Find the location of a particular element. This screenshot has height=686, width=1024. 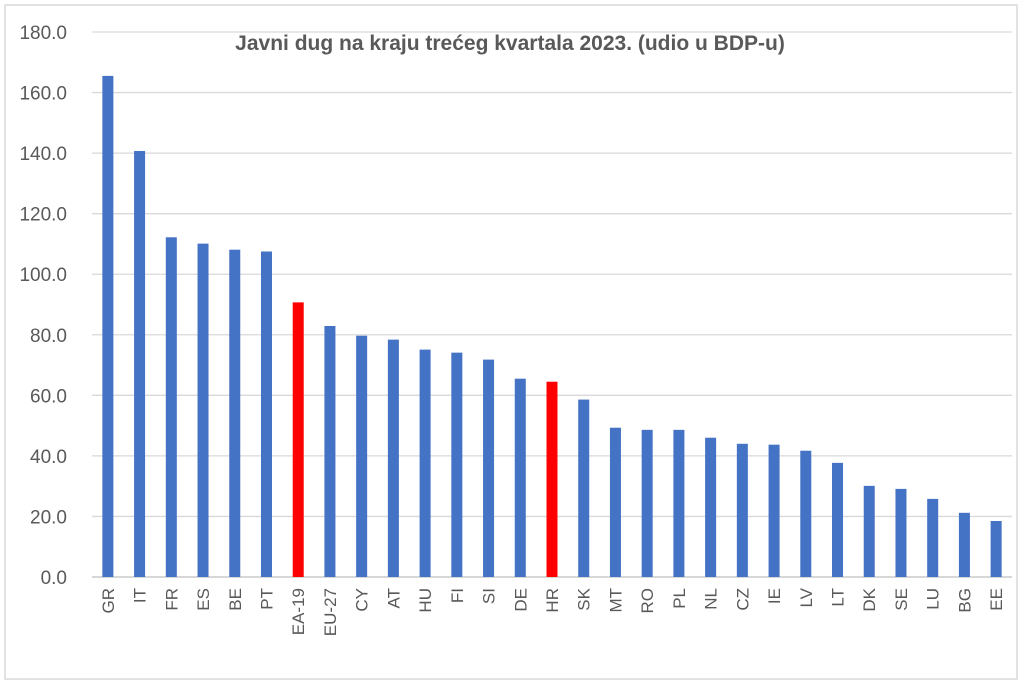

x-tick-label: HU is located at coordinates (425, 600).